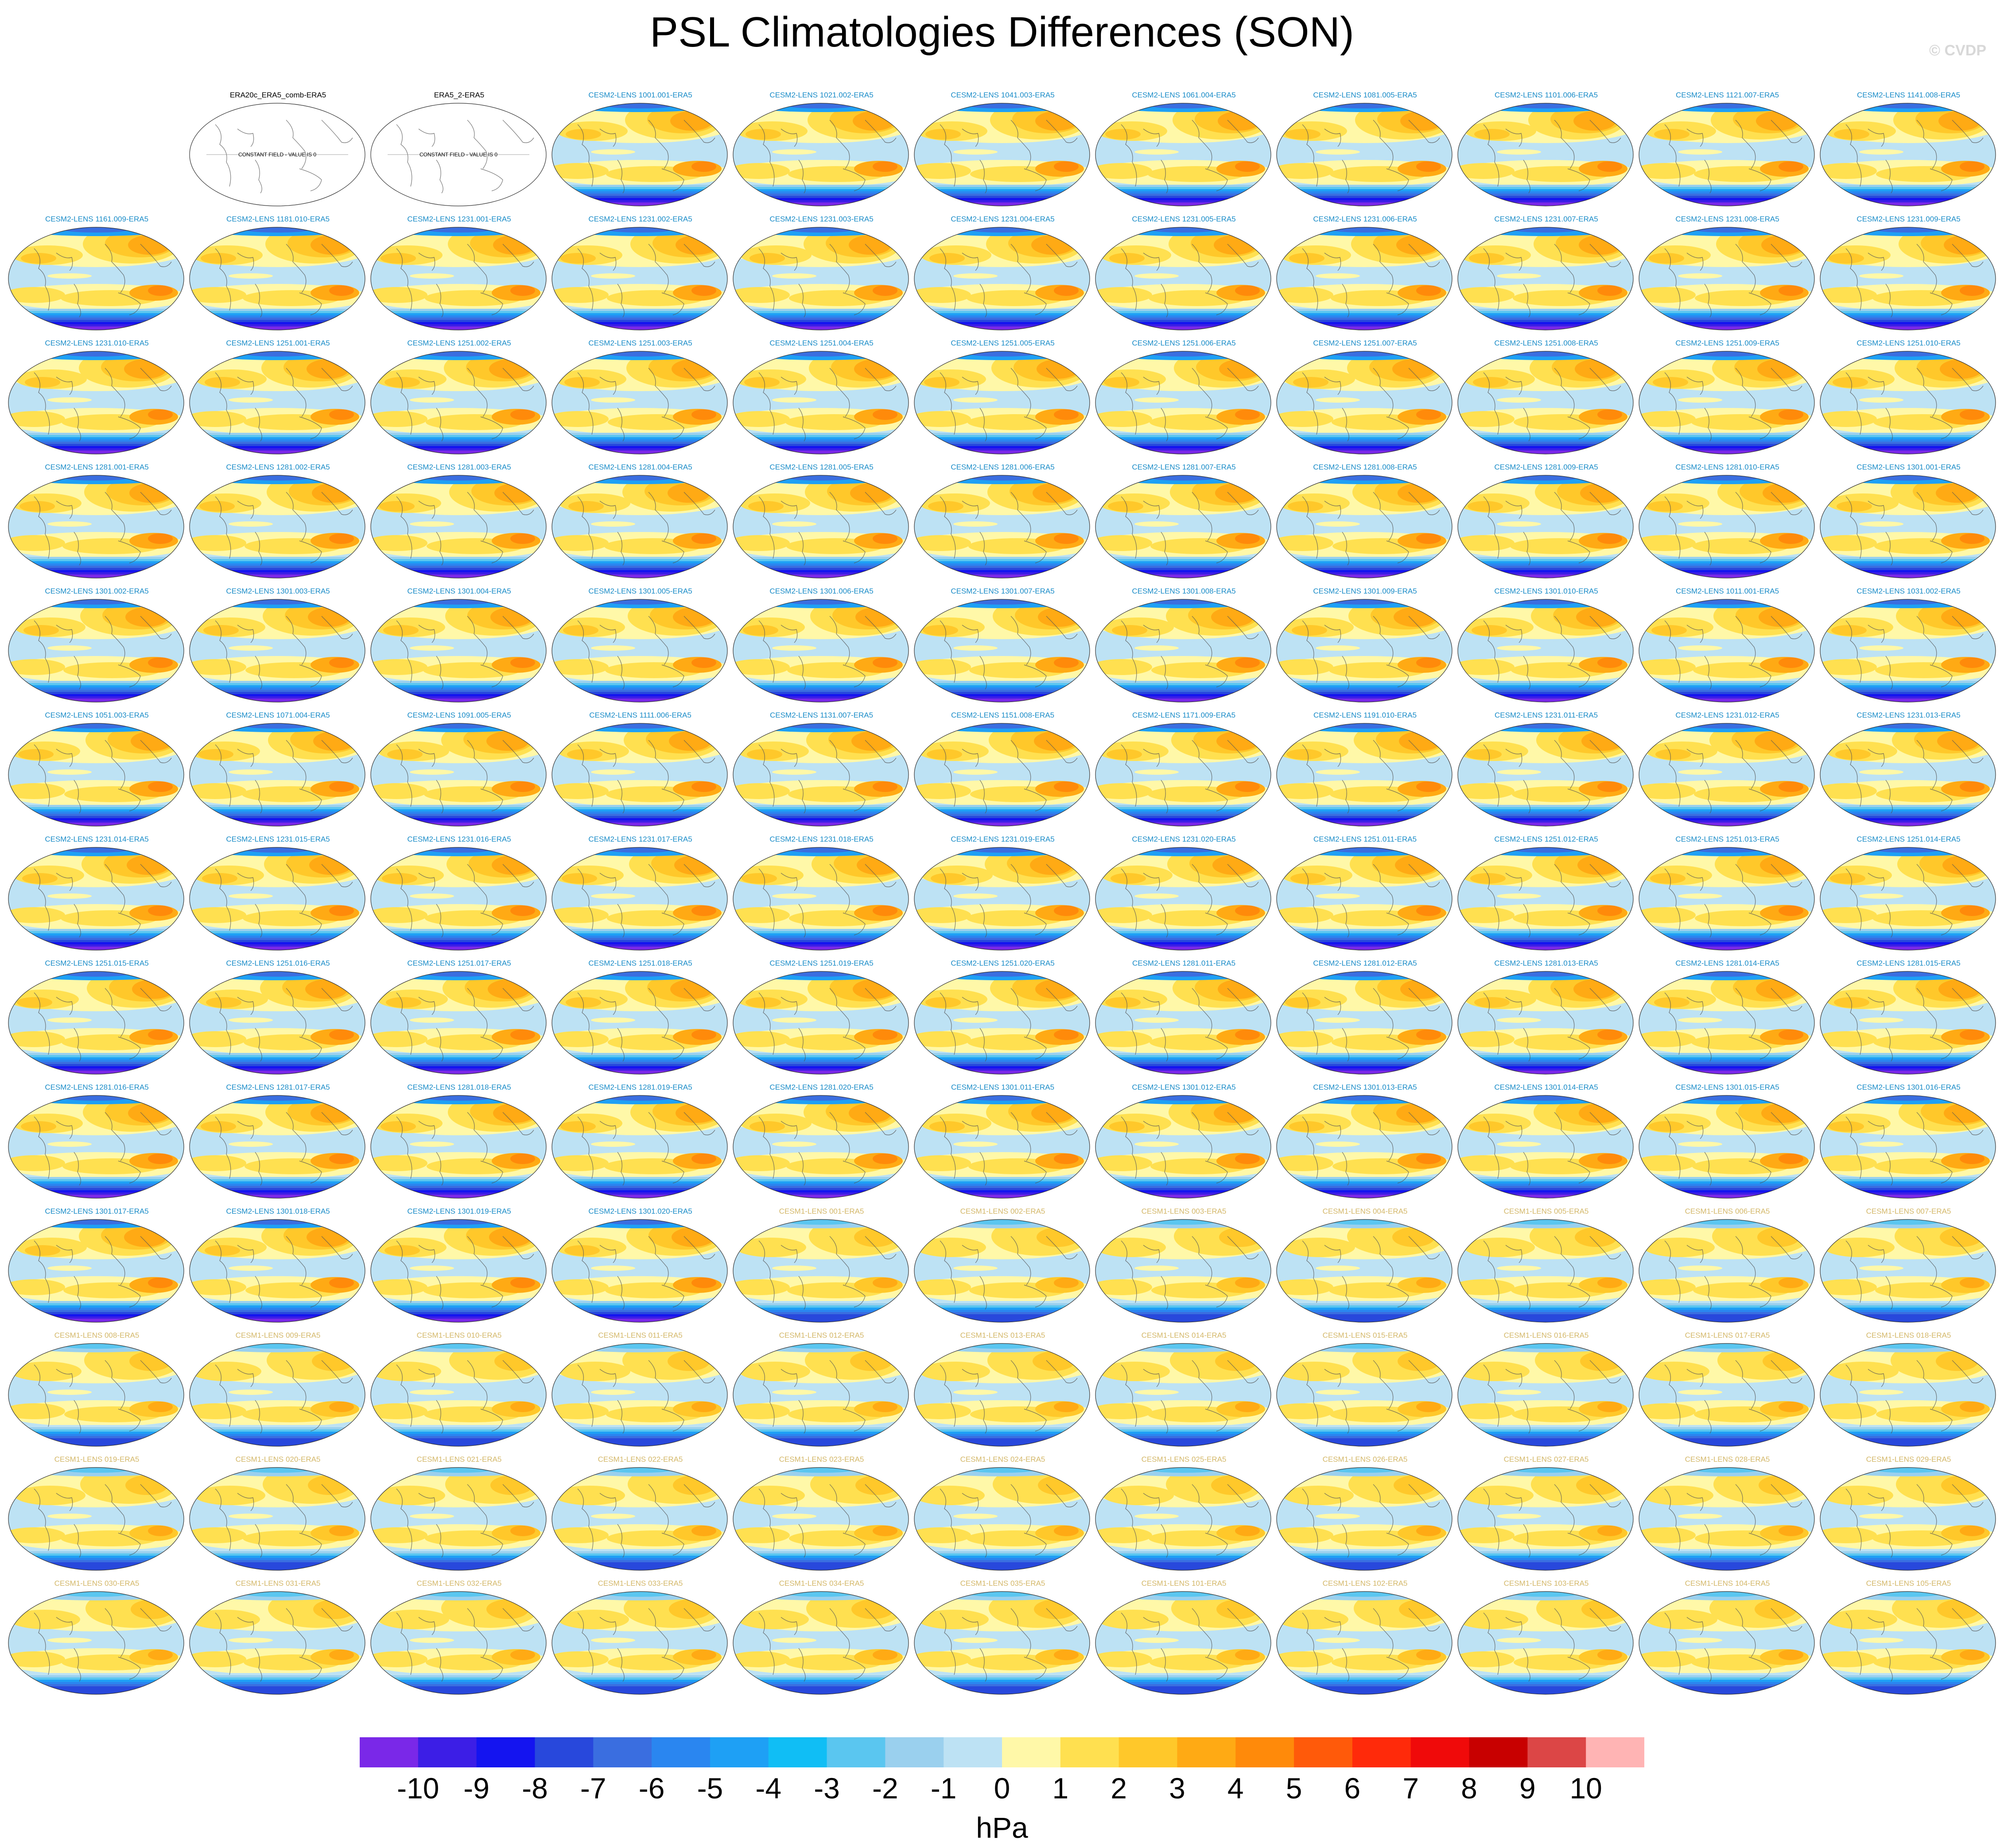 This screenshot has width=2004, height=1848. I want to click on map-panel: CESM2-LENS 1231.019-ERA5, so click(1002, 897).